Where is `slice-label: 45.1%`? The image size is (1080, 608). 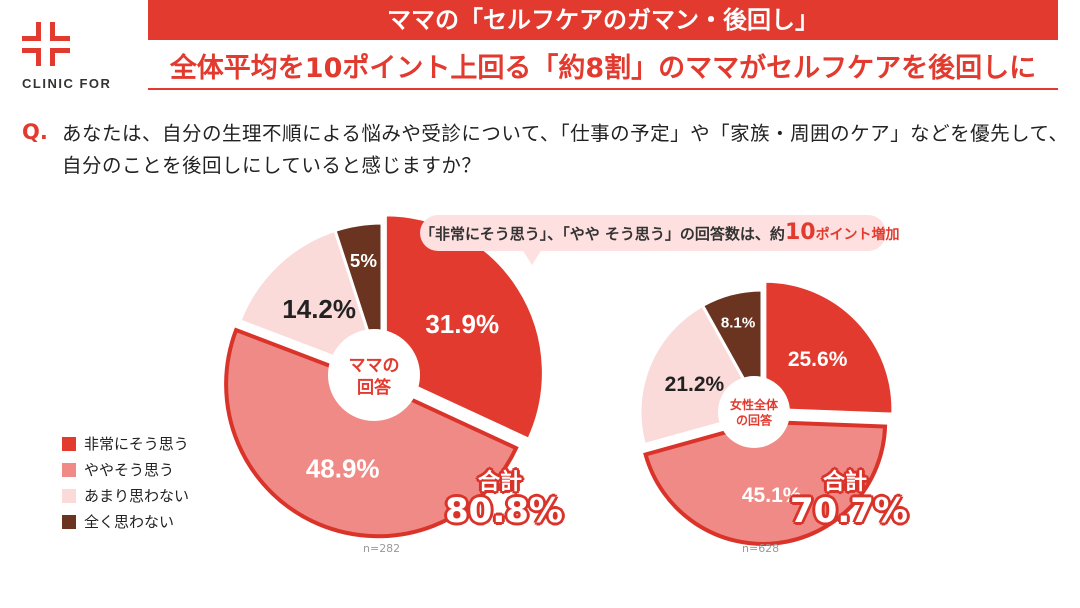 slice-label: 45.1% is located at coordinates (772, 495).